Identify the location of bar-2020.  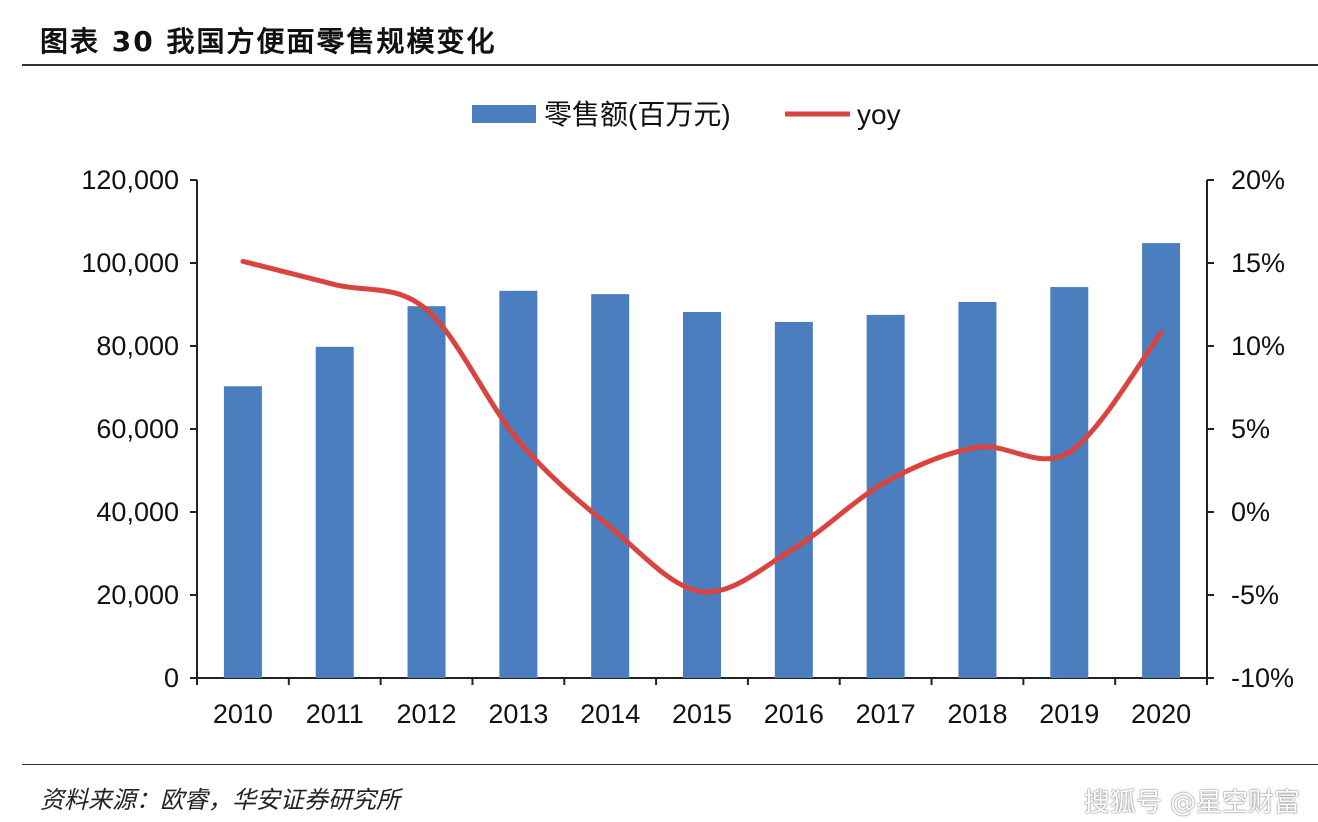
(1161, 460).